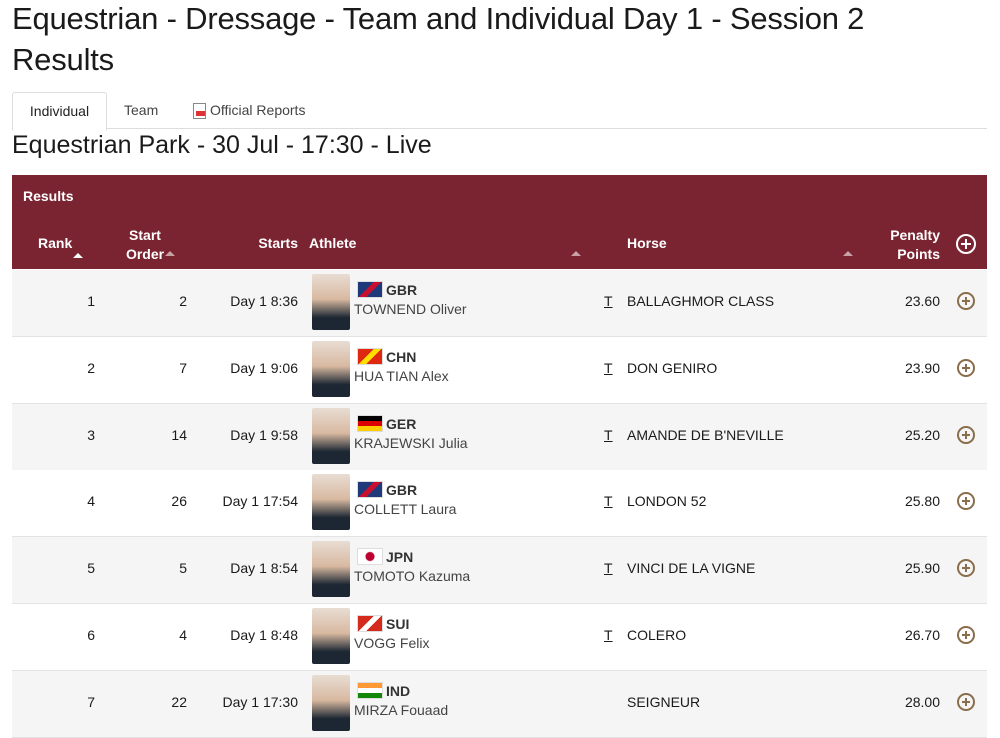 Image resolution: width=1000 pixels, height=738 pixels. I want to click on athlete-name: VOGG Felix, so click(392, 643).